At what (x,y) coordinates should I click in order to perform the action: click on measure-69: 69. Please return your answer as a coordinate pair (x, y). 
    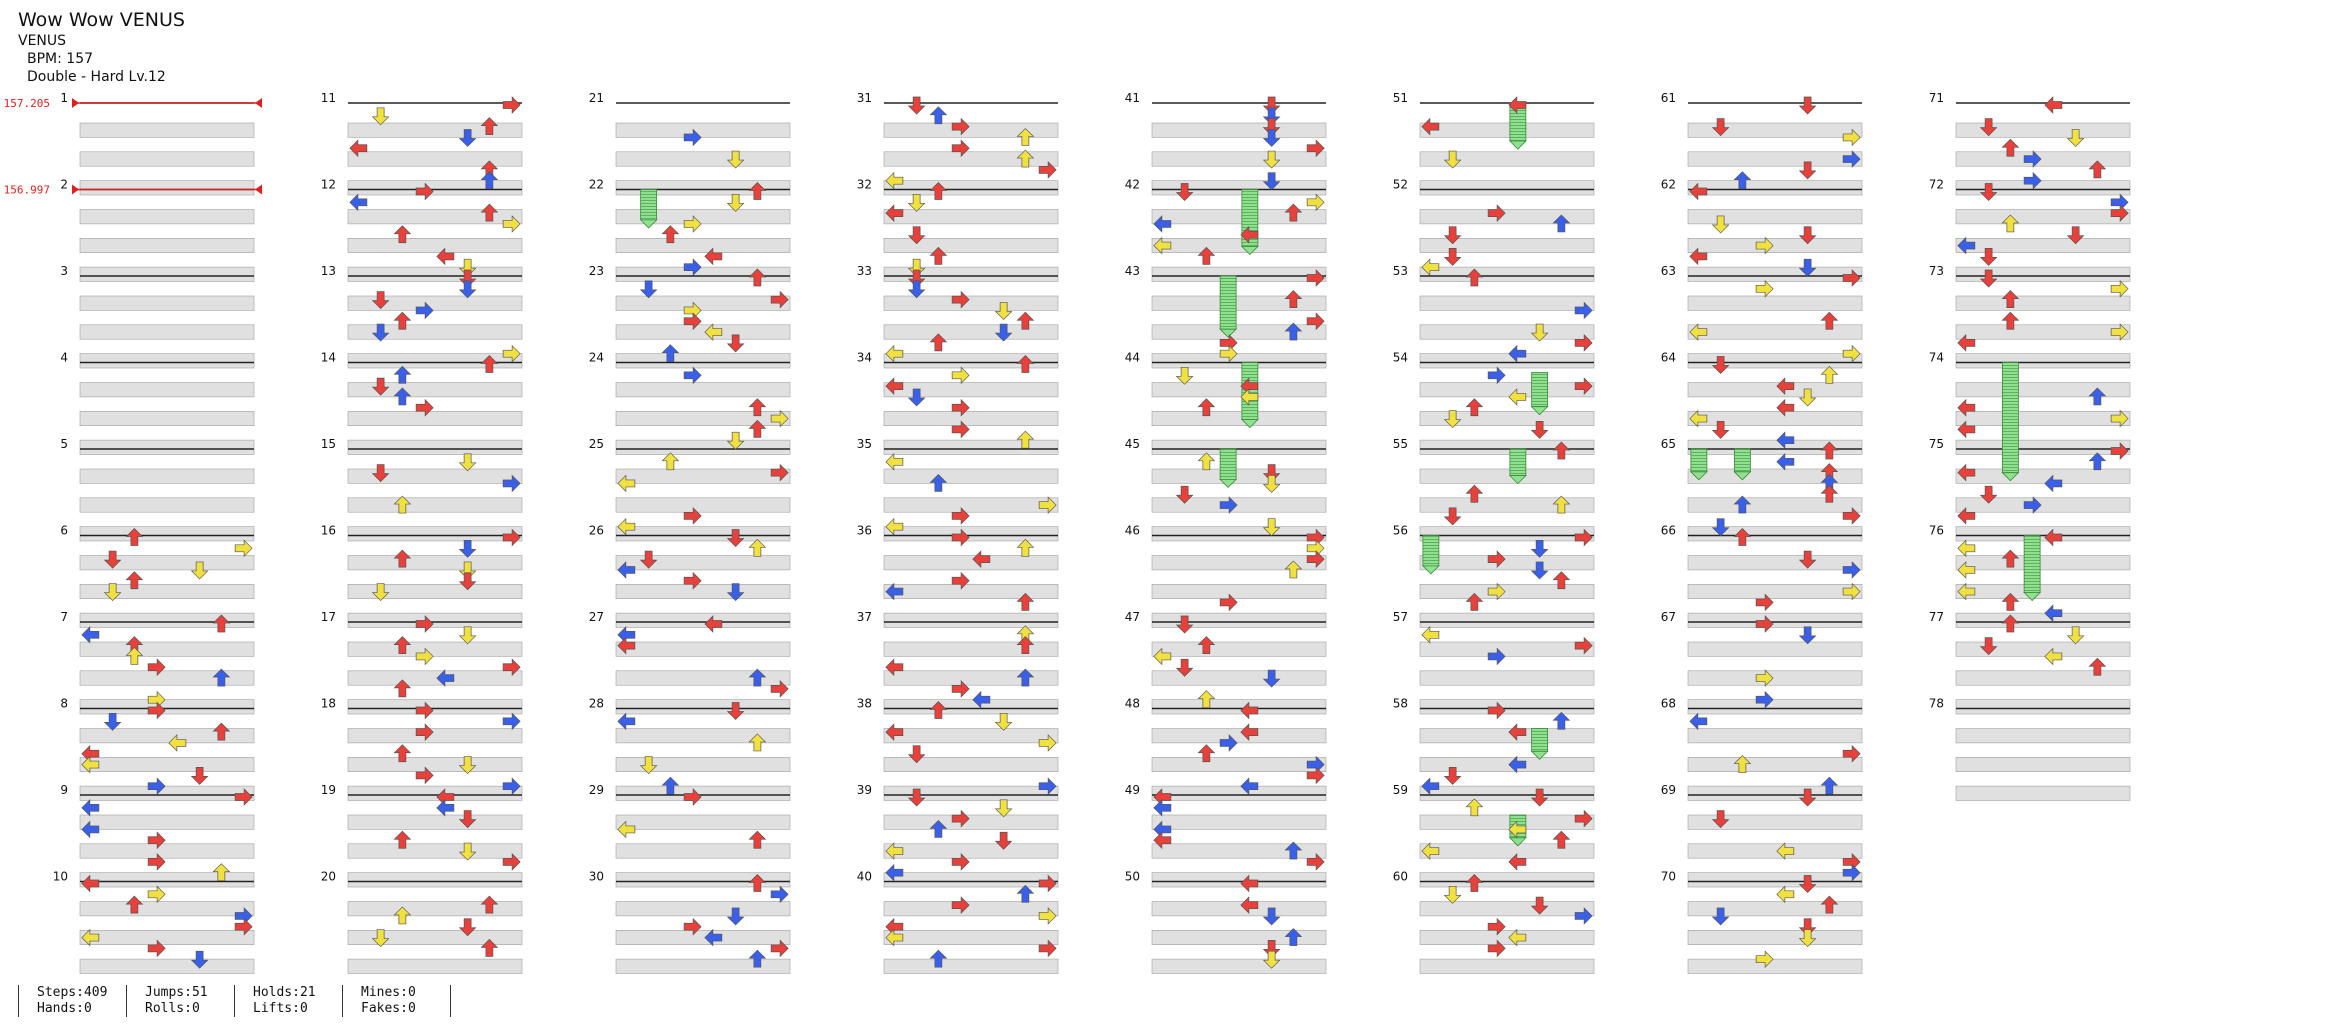
    Looking at the image, I should click on (1762, 835).